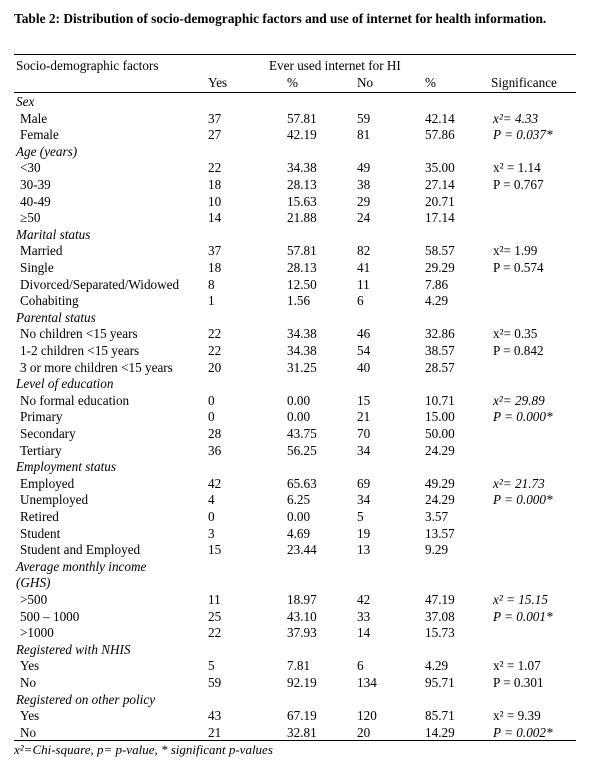 This screenshot has height=772, width=590. Describe the element at coordinates (440, 417) in the screenshot. I see `cell-pct-no: 15.00` at that location.